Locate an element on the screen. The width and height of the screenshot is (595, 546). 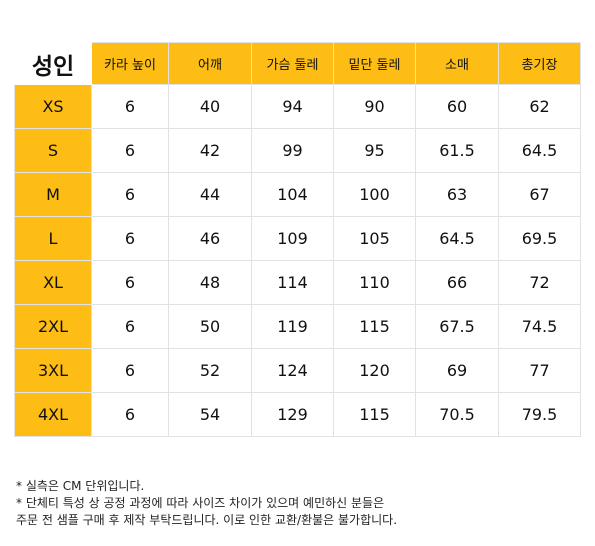
table-row: S 6 42 99 95 61.5 64.5 is located at coordinates (297, 150).